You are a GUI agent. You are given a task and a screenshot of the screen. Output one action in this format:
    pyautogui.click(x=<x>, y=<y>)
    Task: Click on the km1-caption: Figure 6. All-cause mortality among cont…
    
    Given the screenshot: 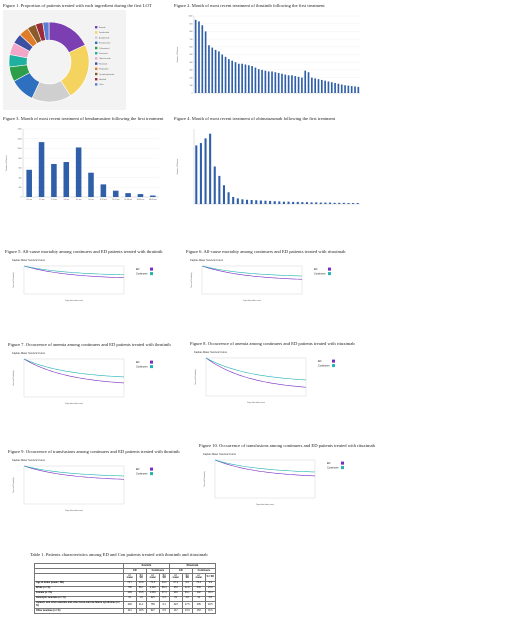 What is the action you would take?
    pyautogui.click(x=266, y=251)
    